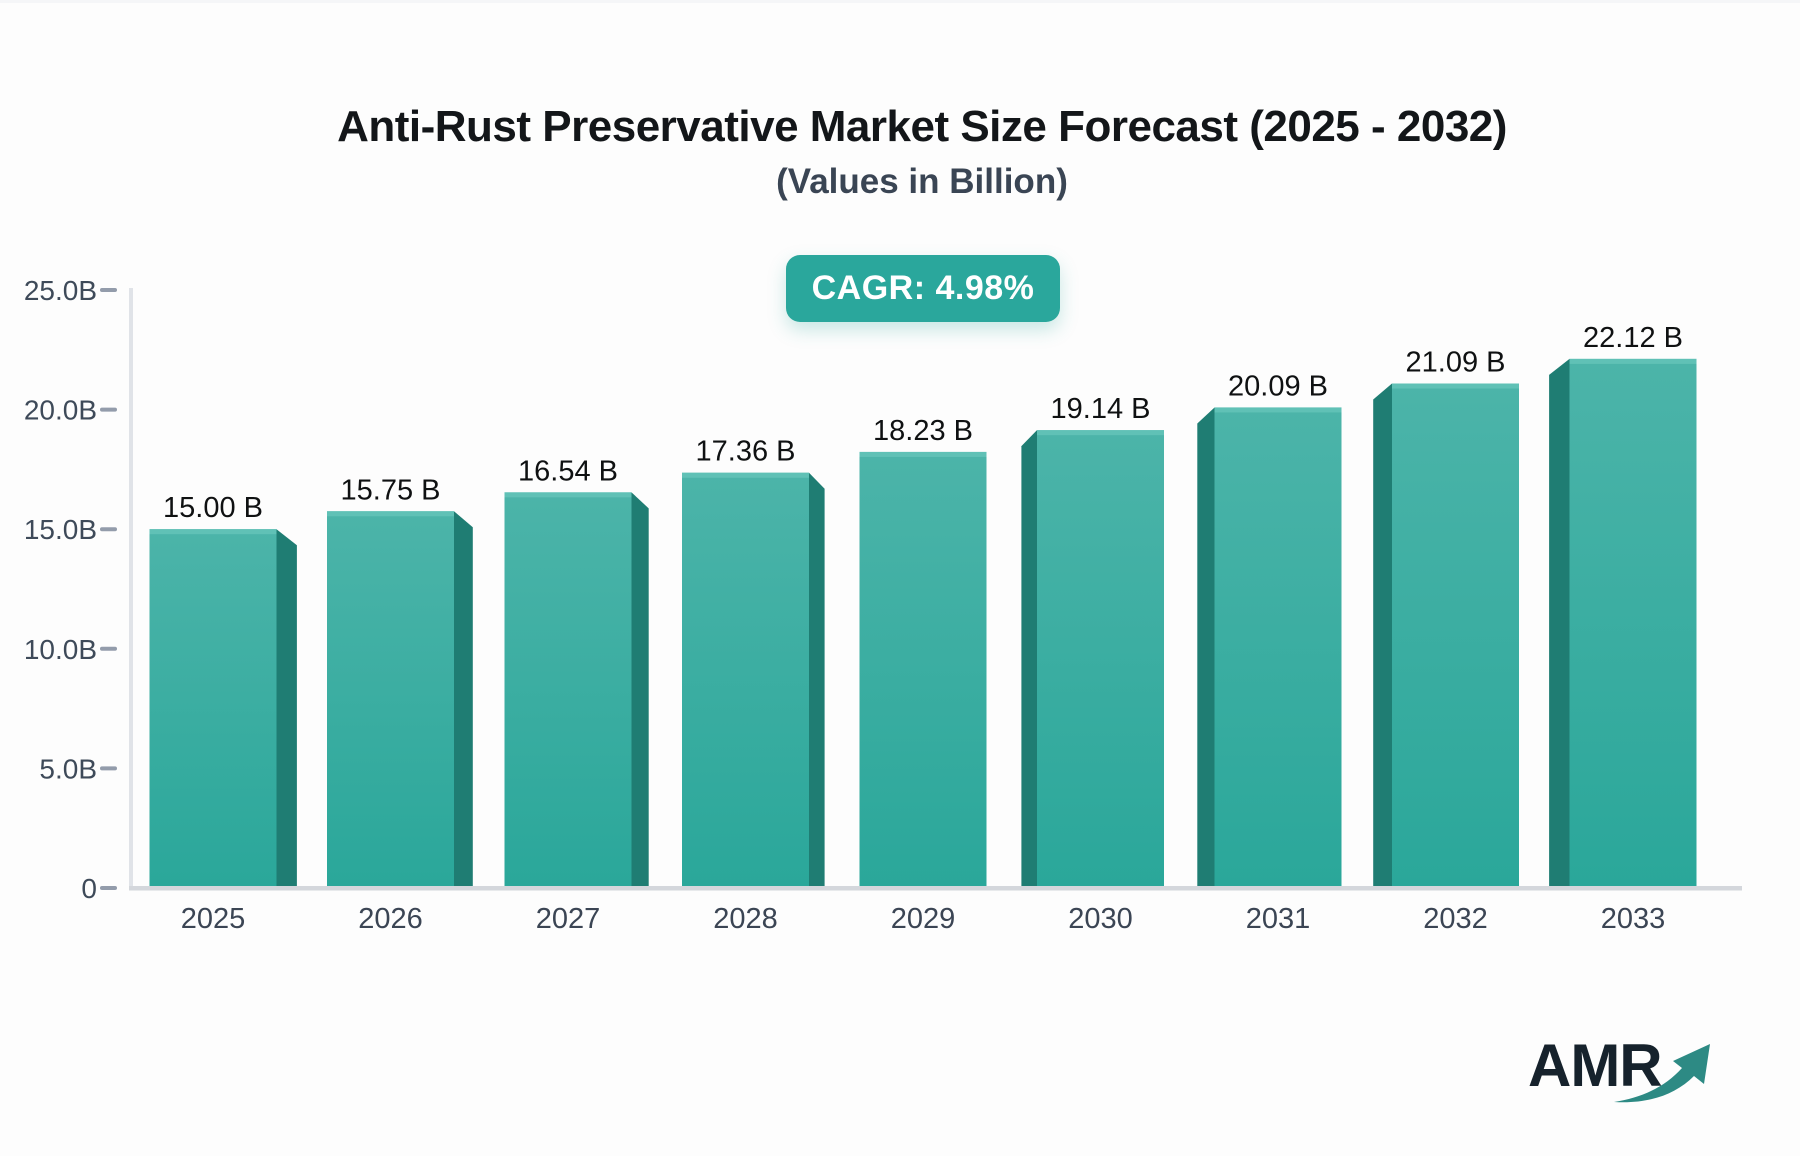  I want to click on bar-value-label: 20.09 B, so click(1278, 386).